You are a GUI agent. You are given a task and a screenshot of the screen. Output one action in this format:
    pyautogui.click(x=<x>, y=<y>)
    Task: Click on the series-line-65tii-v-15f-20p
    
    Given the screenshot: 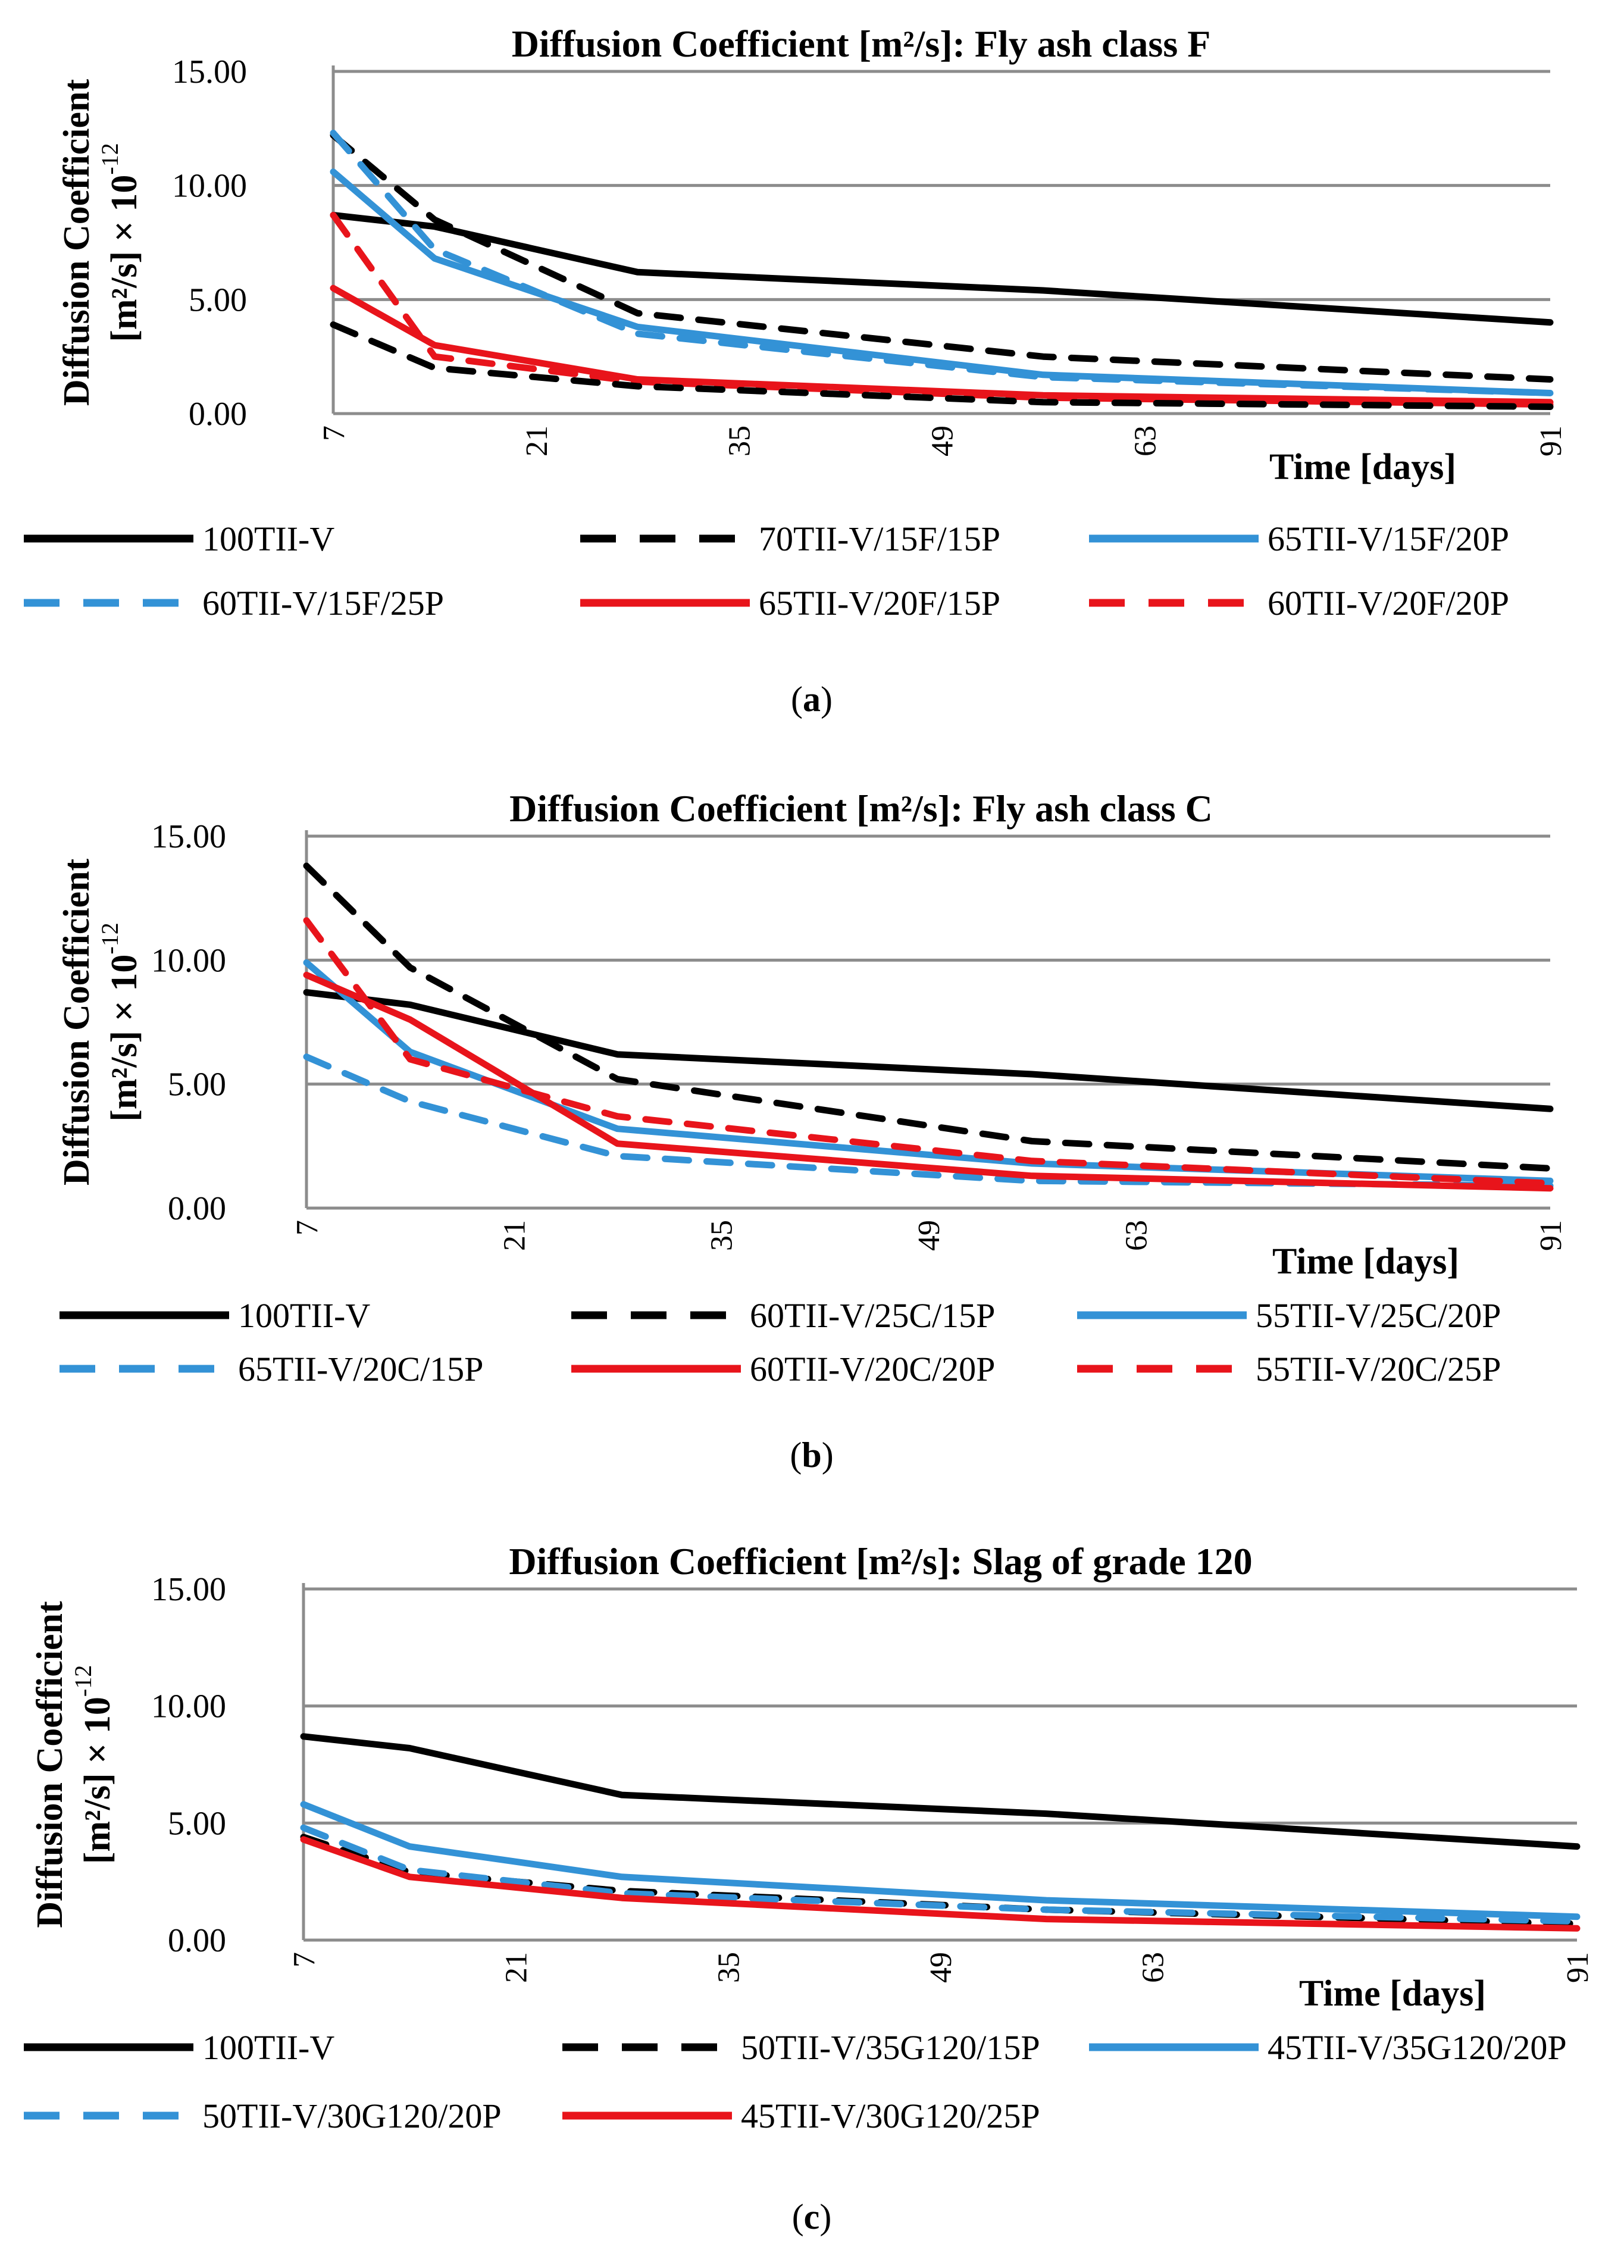 What is the action you would take?
    pyautogui.click(x=942, y=282)
    